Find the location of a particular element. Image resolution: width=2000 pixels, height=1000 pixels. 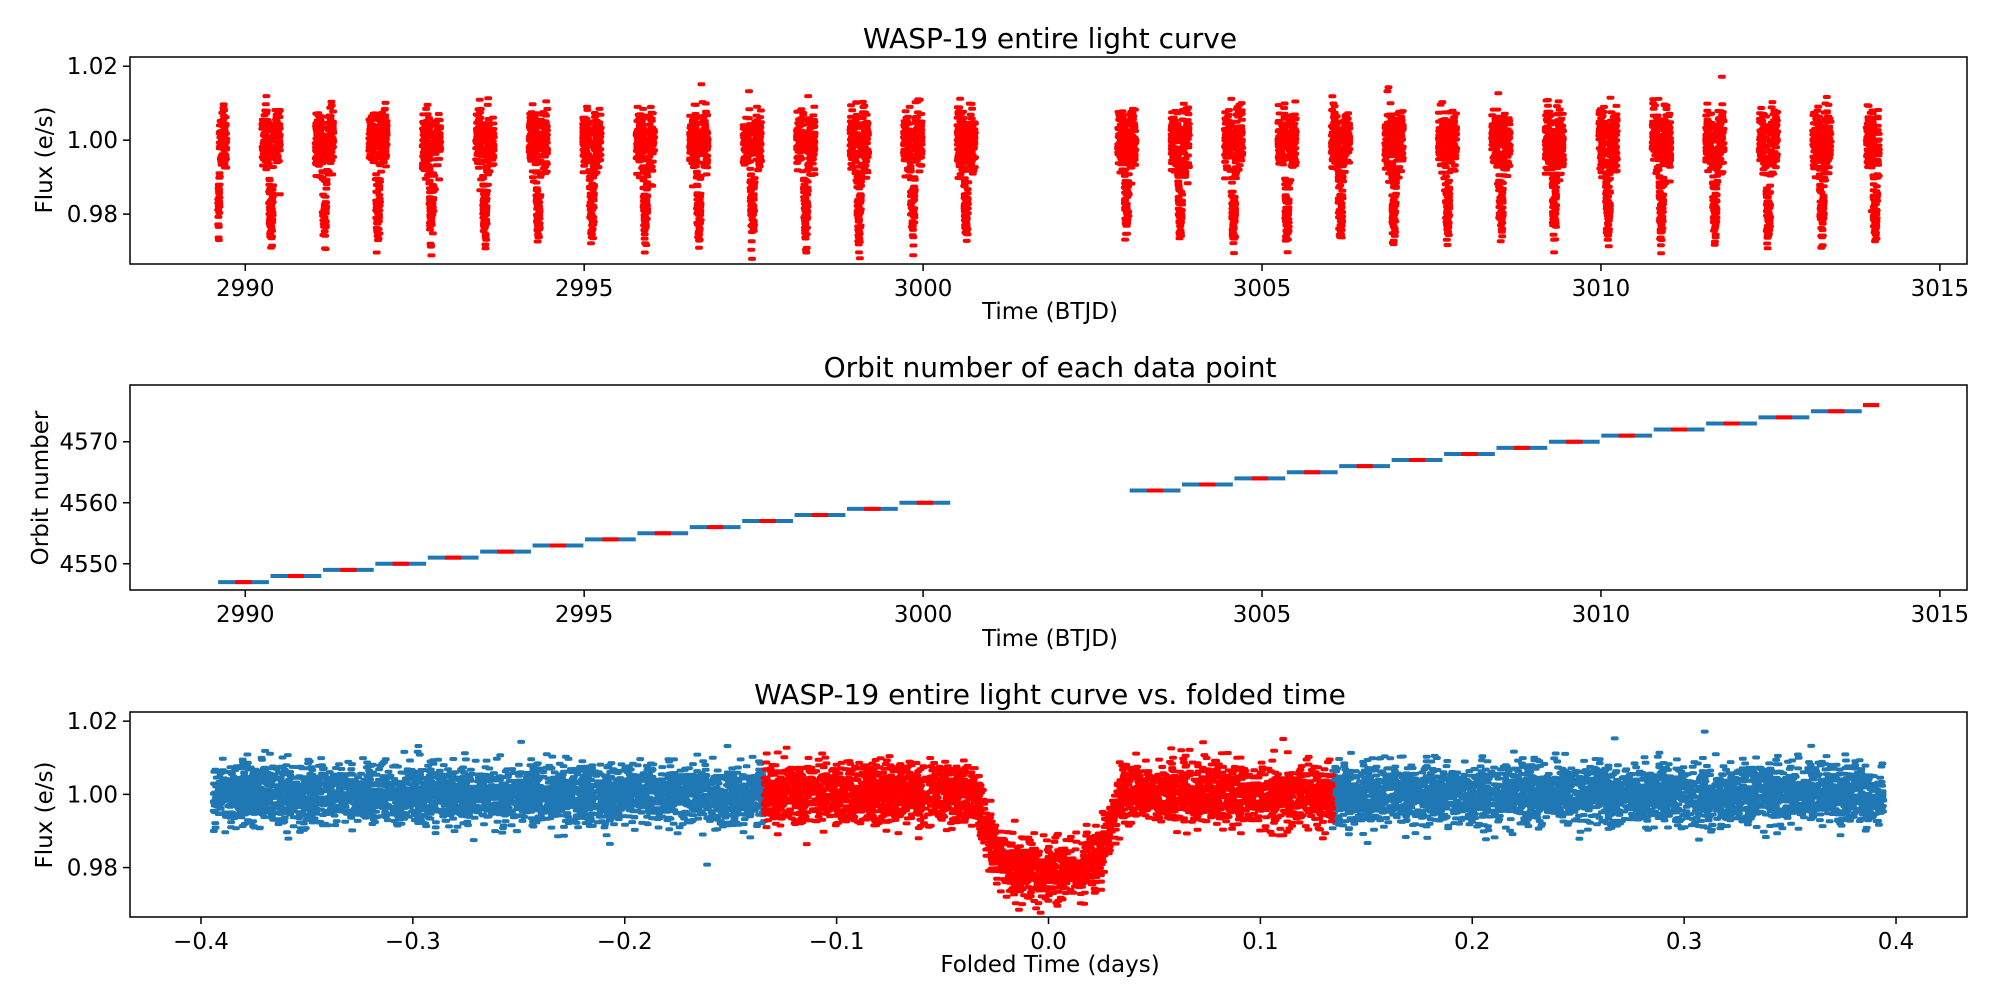

x-tick-label: −0.4 is located at coordinates (201, 942).